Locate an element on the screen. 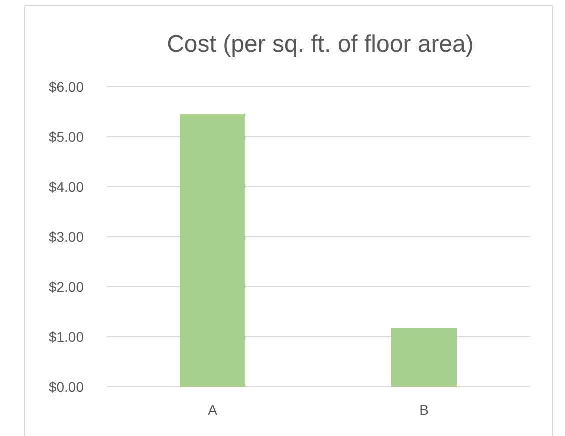  x-tick-label: B is located at coordinates (424, 410).